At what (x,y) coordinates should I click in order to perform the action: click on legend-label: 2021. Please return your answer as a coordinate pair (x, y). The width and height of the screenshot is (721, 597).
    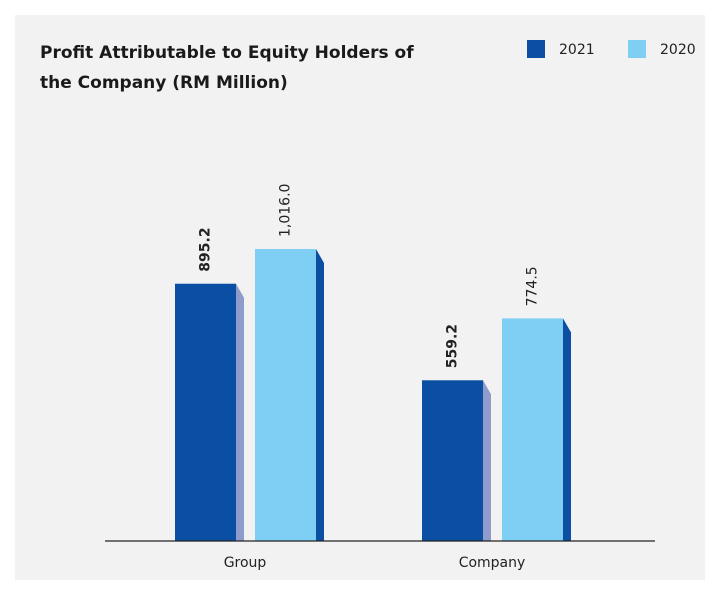
    Looking at the image, I should click on (577, 50).